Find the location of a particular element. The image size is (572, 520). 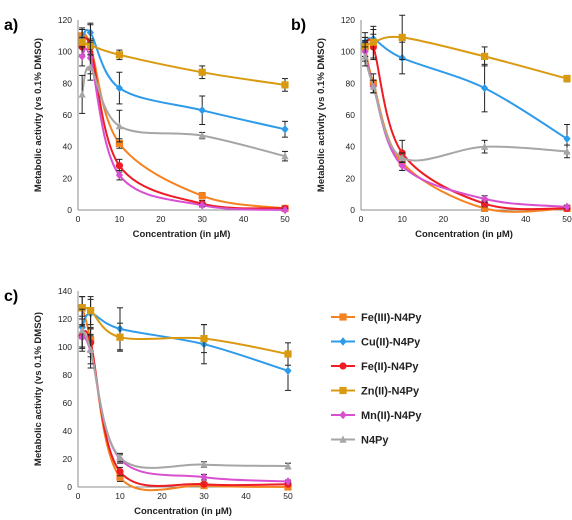

series-fe-iii-n4py is located at coordinates (466, 124).